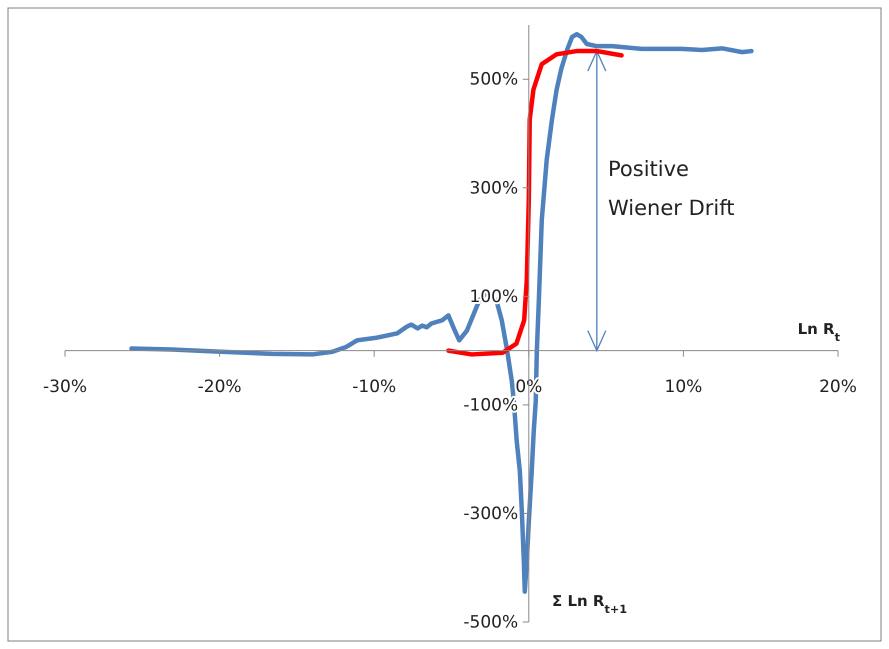 The width and height of the screenshot is (889, 649). What do you see at coordinates (493, 80) in the screenshot?
I see `y-tick-label: 500%` at bounding box center [493, 80].